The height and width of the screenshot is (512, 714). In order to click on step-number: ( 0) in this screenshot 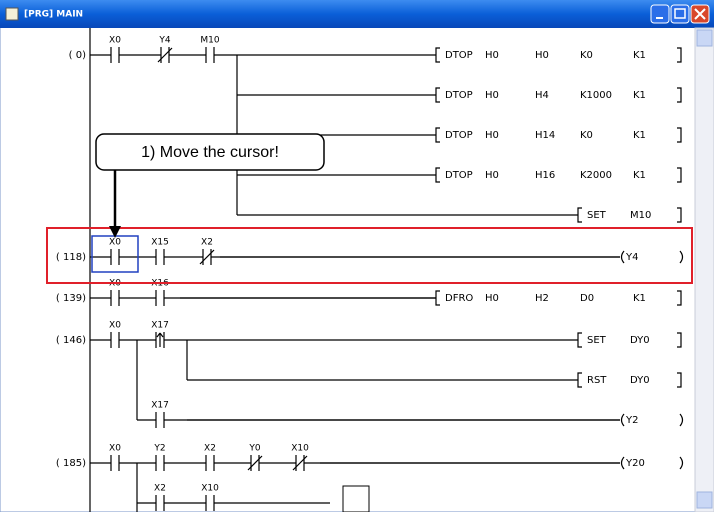, I will do `click(77, 55)`.